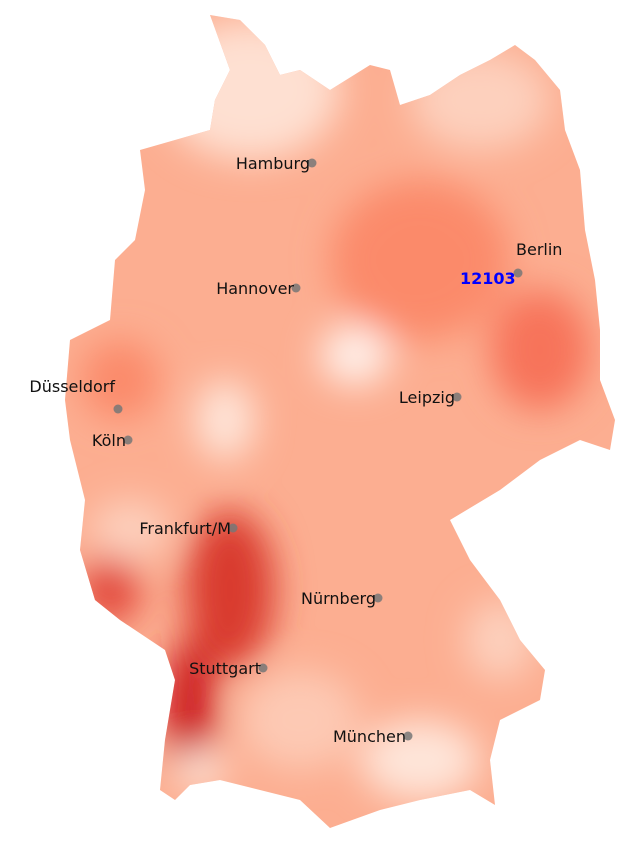 This screenshot has width=625, height=867. Describe the element at coordinates (225, 668) in the screenshot. I see `city-label: Stuttgart` at that location.